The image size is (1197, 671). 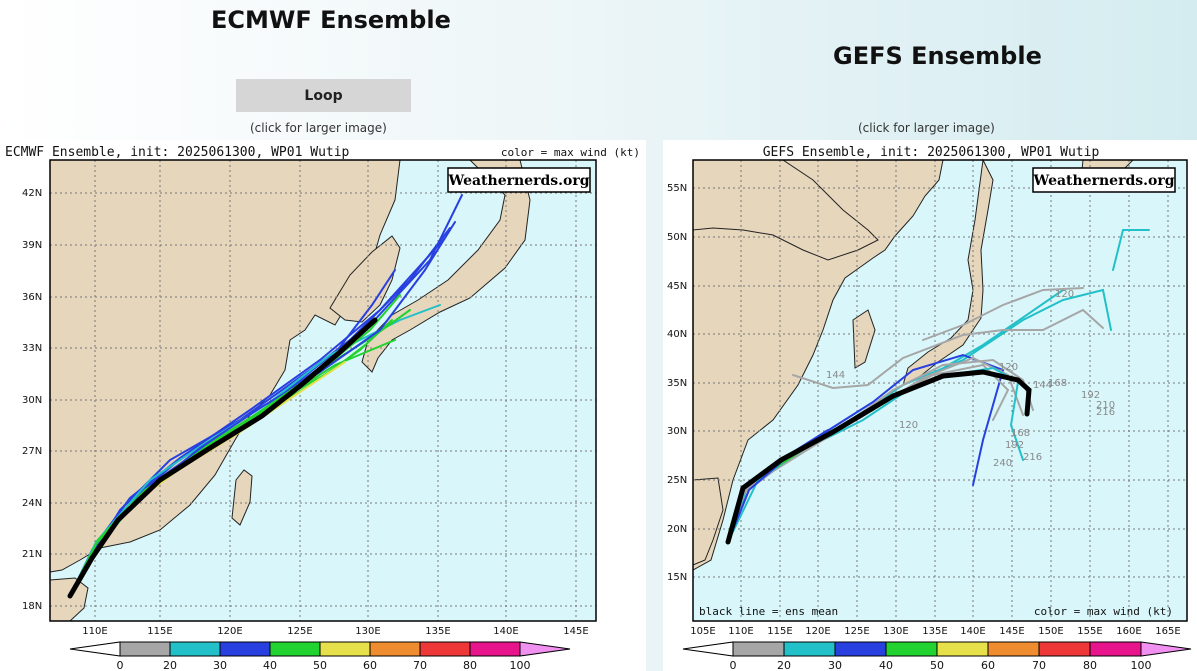 What do you see at coordinates (1105, 405) in the screenshot?
I see `hour-label: 210` at bounding box center [1105, 405].